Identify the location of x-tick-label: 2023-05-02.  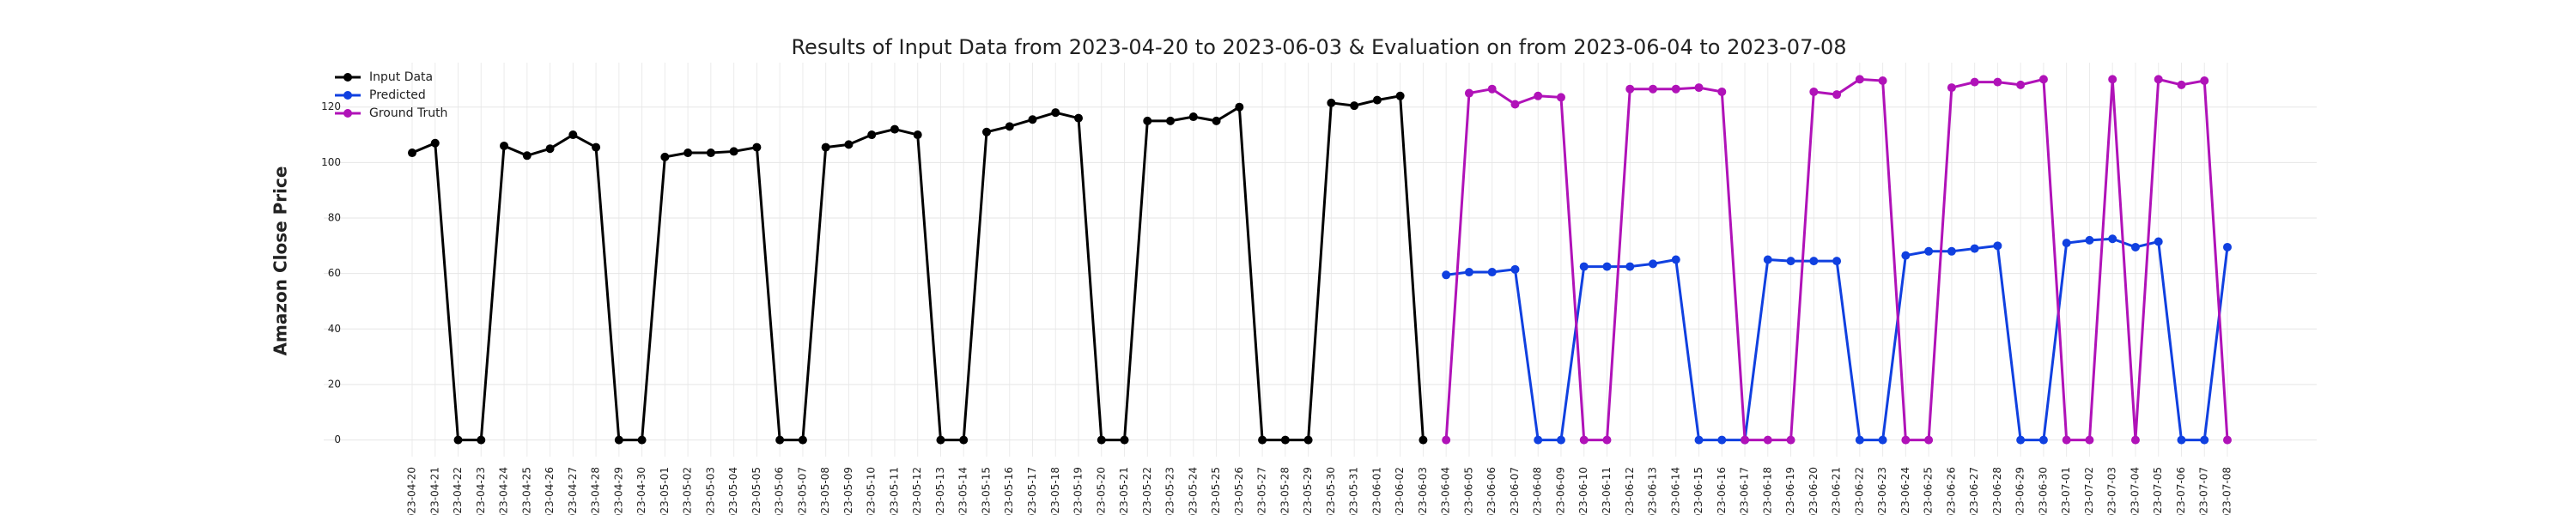
(688, 491).